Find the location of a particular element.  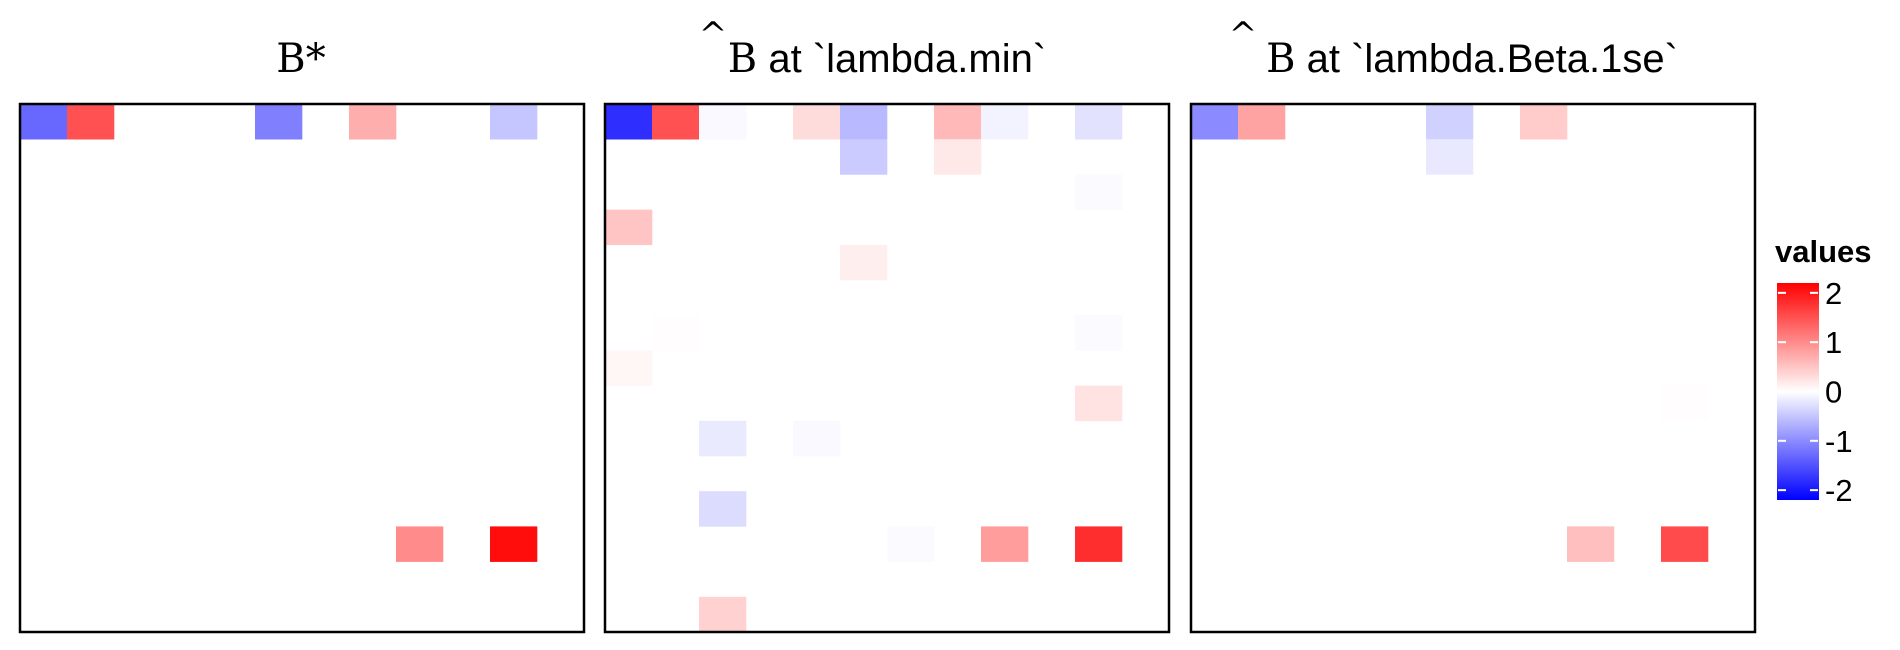

legend-ticks: 2 1 0 -1 -2 is located at coordinates (1815, 392).